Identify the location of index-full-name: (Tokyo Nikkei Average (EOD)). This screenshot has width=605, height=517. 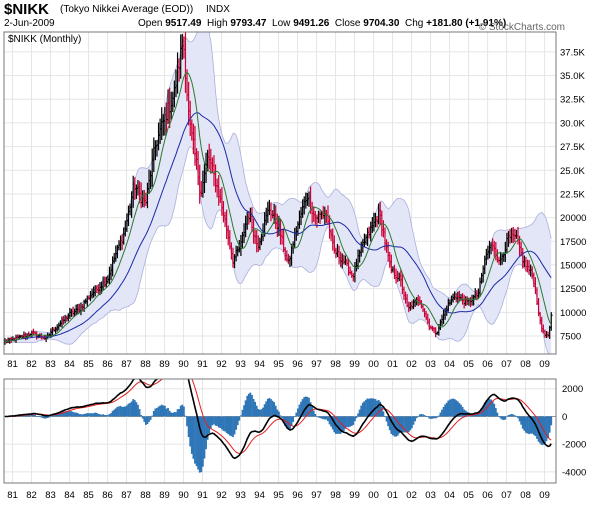
(127, 9).